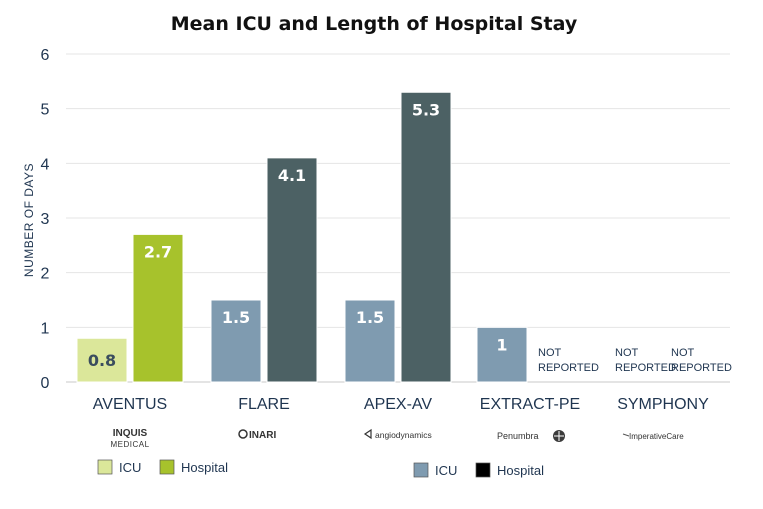 The image size is (763, 509). What do you see at coordinates (45, 55) in the screenshot?
I see `y-tick-label: 6` at bounding box center [45, 55].